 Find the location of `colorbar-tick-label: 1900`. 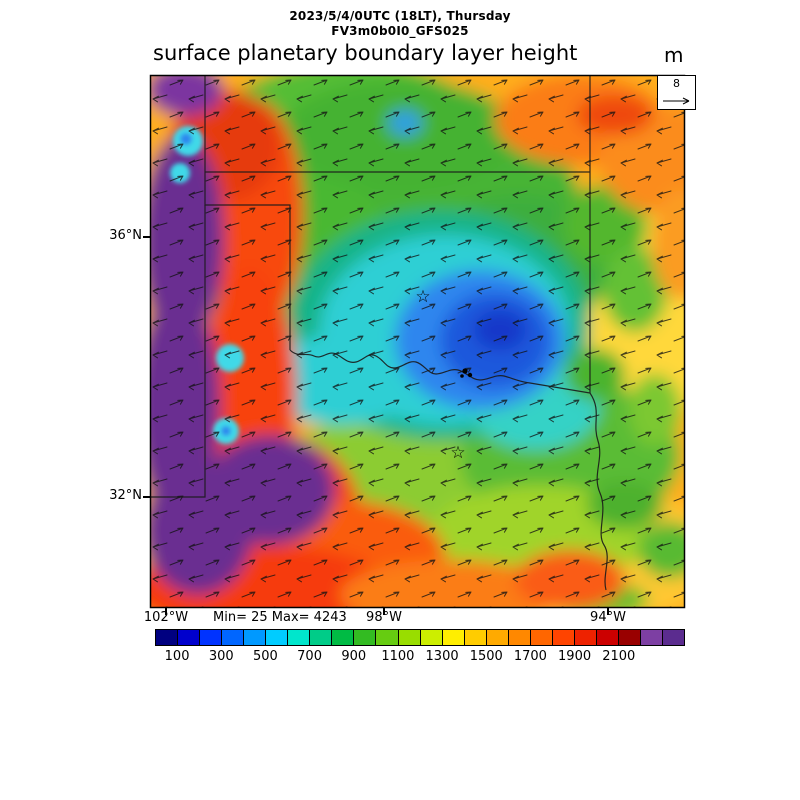

colorbar-tick-label: 1900 is located at coordinates (575, 656).